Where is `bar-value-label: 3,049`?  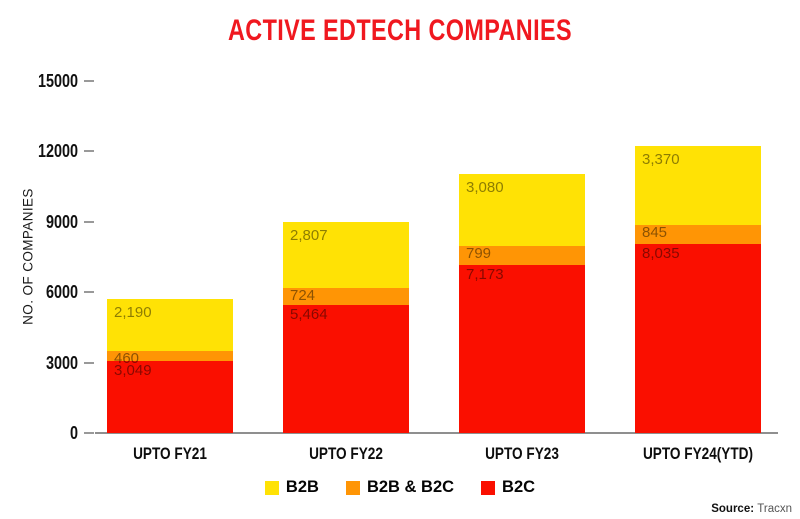
bar-value-label: 3,049 is located at coordinates (133, 371).